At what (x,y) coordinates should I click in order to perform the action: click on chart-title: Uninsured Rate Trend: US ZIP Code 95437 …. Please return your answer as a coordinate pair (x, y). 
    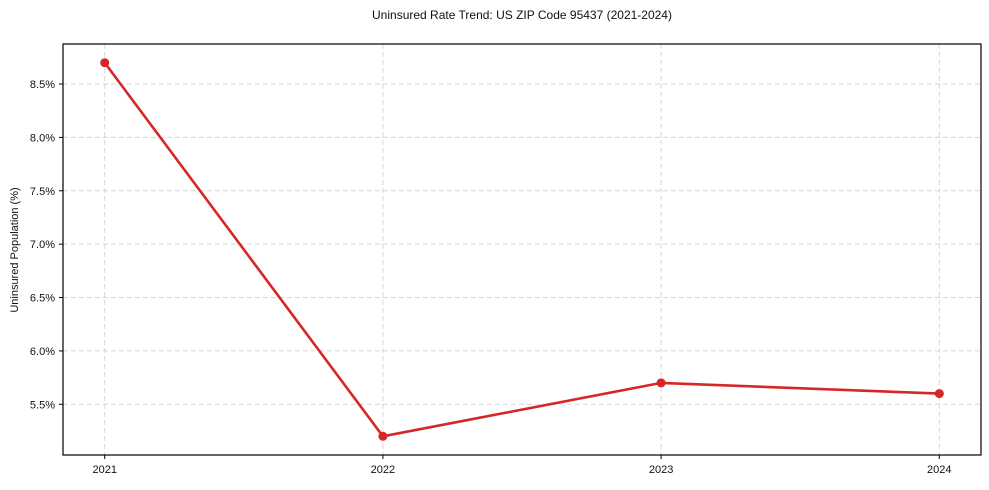
    Looking at the image, I should click on (522, 15).